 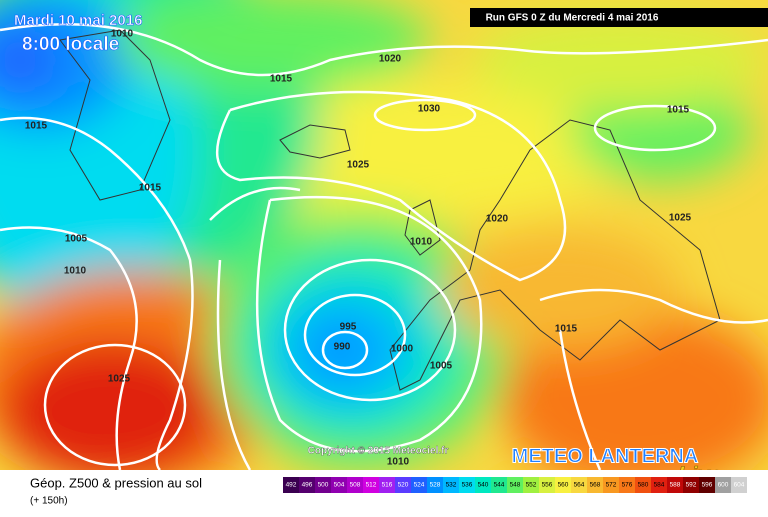 I want to click on footer-lead: (+ 150h), so click(x=49, y=501).